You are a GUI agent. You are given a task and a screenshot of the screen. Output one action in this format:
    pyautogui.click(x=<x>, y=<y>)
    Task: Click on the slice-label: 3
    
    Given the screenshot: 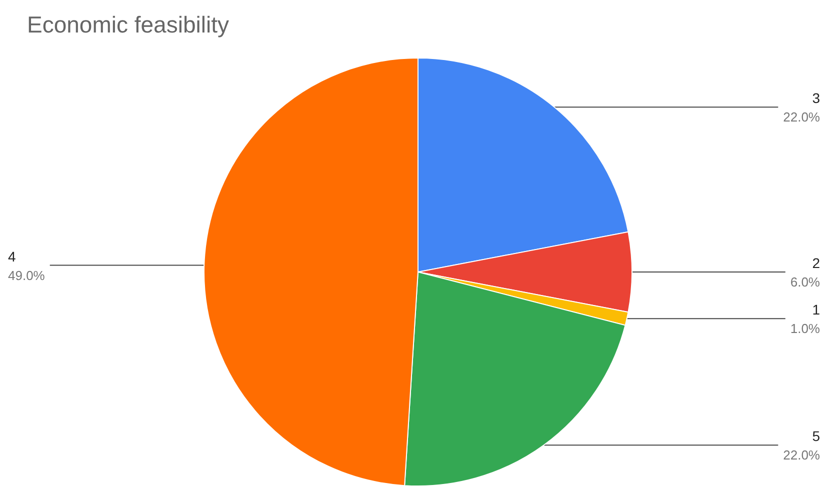 What is the action you would take?
    pyautogui.click(x=816, y=98)
    